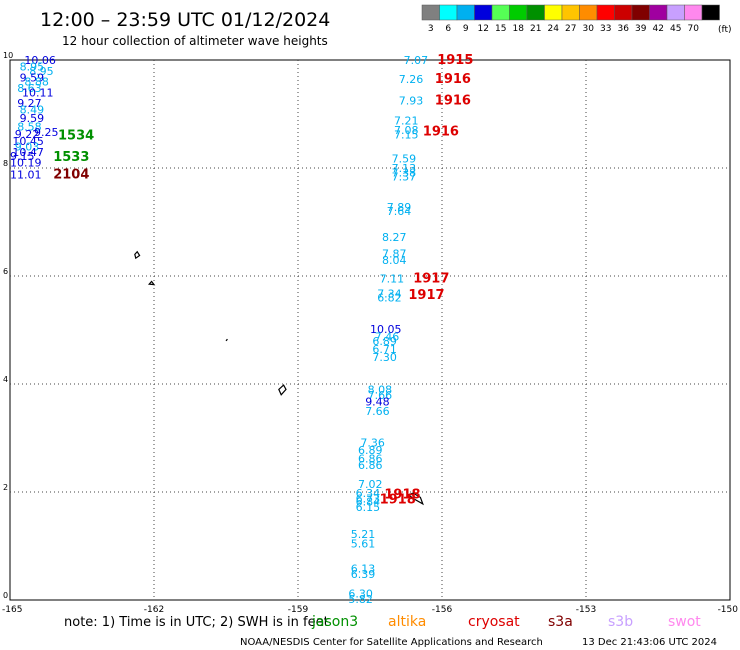 This screenshot has height=650, width=740. What do you see at coordinates (519, 29) in the screenshot?
I see `colorbar-label: 18` at bounding box center [519, 29].